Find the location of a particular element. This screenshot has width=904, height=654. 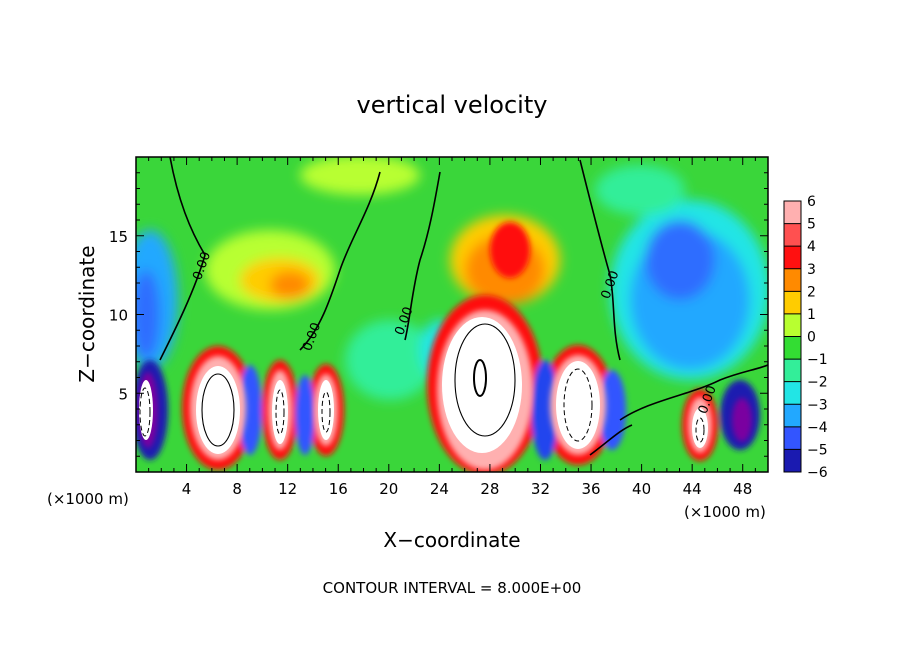

colorbar: 6 5 4 3 2 1 0 −1 −2 −3 −4 −5 −6 is located at coordinates (805, 337).